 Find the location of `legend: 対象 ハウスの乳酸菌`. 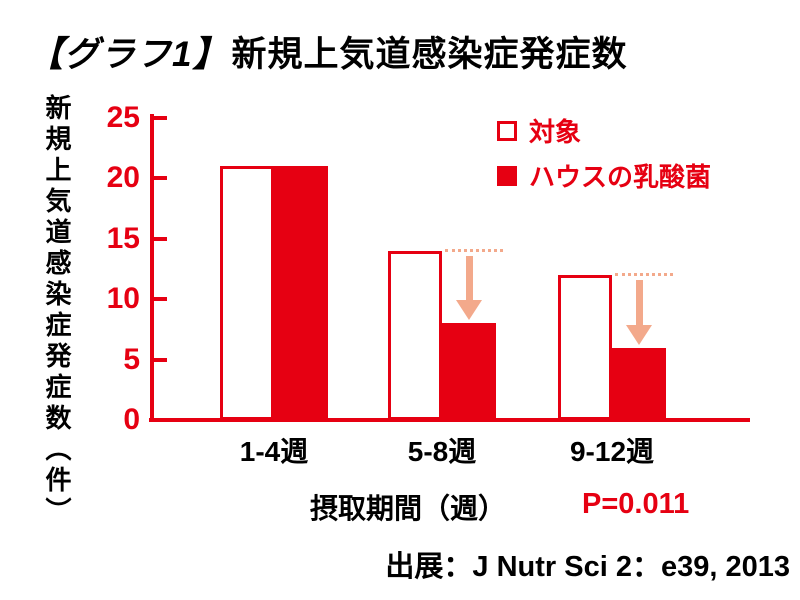

legend: 対象 ハウスの乳酸菌 is located at coordinates (604, 157).